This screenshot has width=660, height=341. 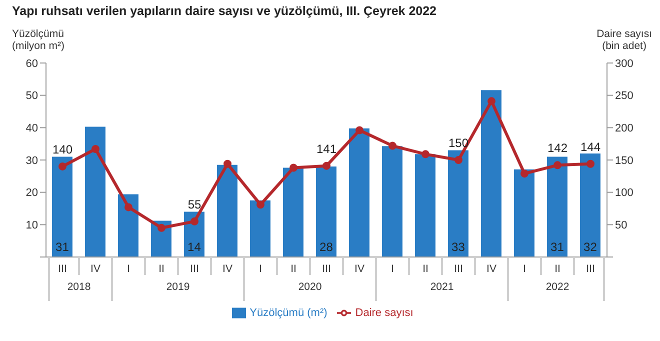 What do you see at coordinates (32, 193) in the screenshot?
I see `y-tick-label: 20` at bounding box center [32, 193].